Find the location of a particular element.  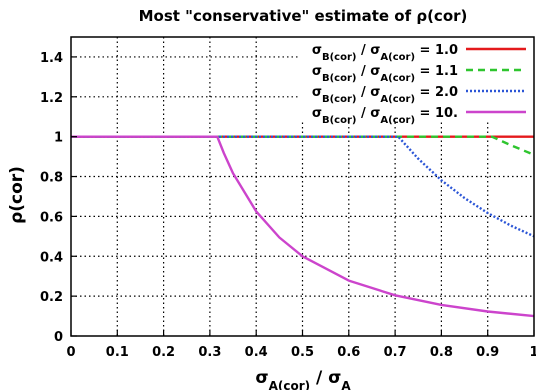

chart-title: Most "conservative" estimate of ρ(cor) is located at coordinates (303, 16).